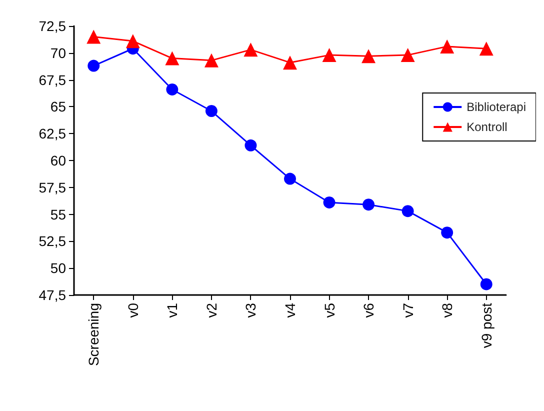 The image size is (544, 411). I want to click on x-tick-label: v8, so click(447, 310).